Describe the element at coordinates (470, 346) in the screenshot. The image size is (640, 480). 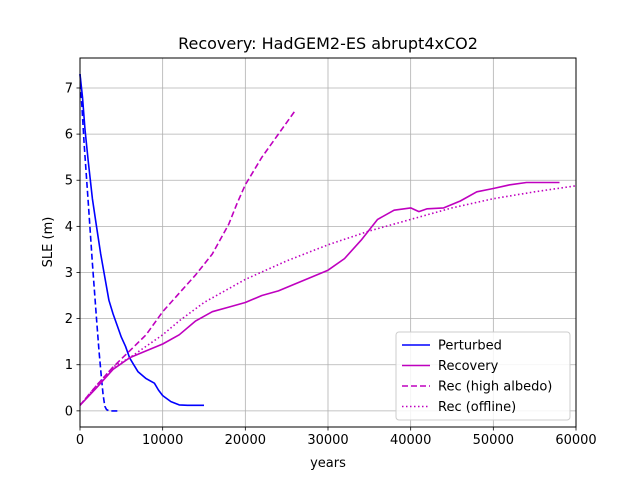
I see `legend-label: Perturbed` at that location.